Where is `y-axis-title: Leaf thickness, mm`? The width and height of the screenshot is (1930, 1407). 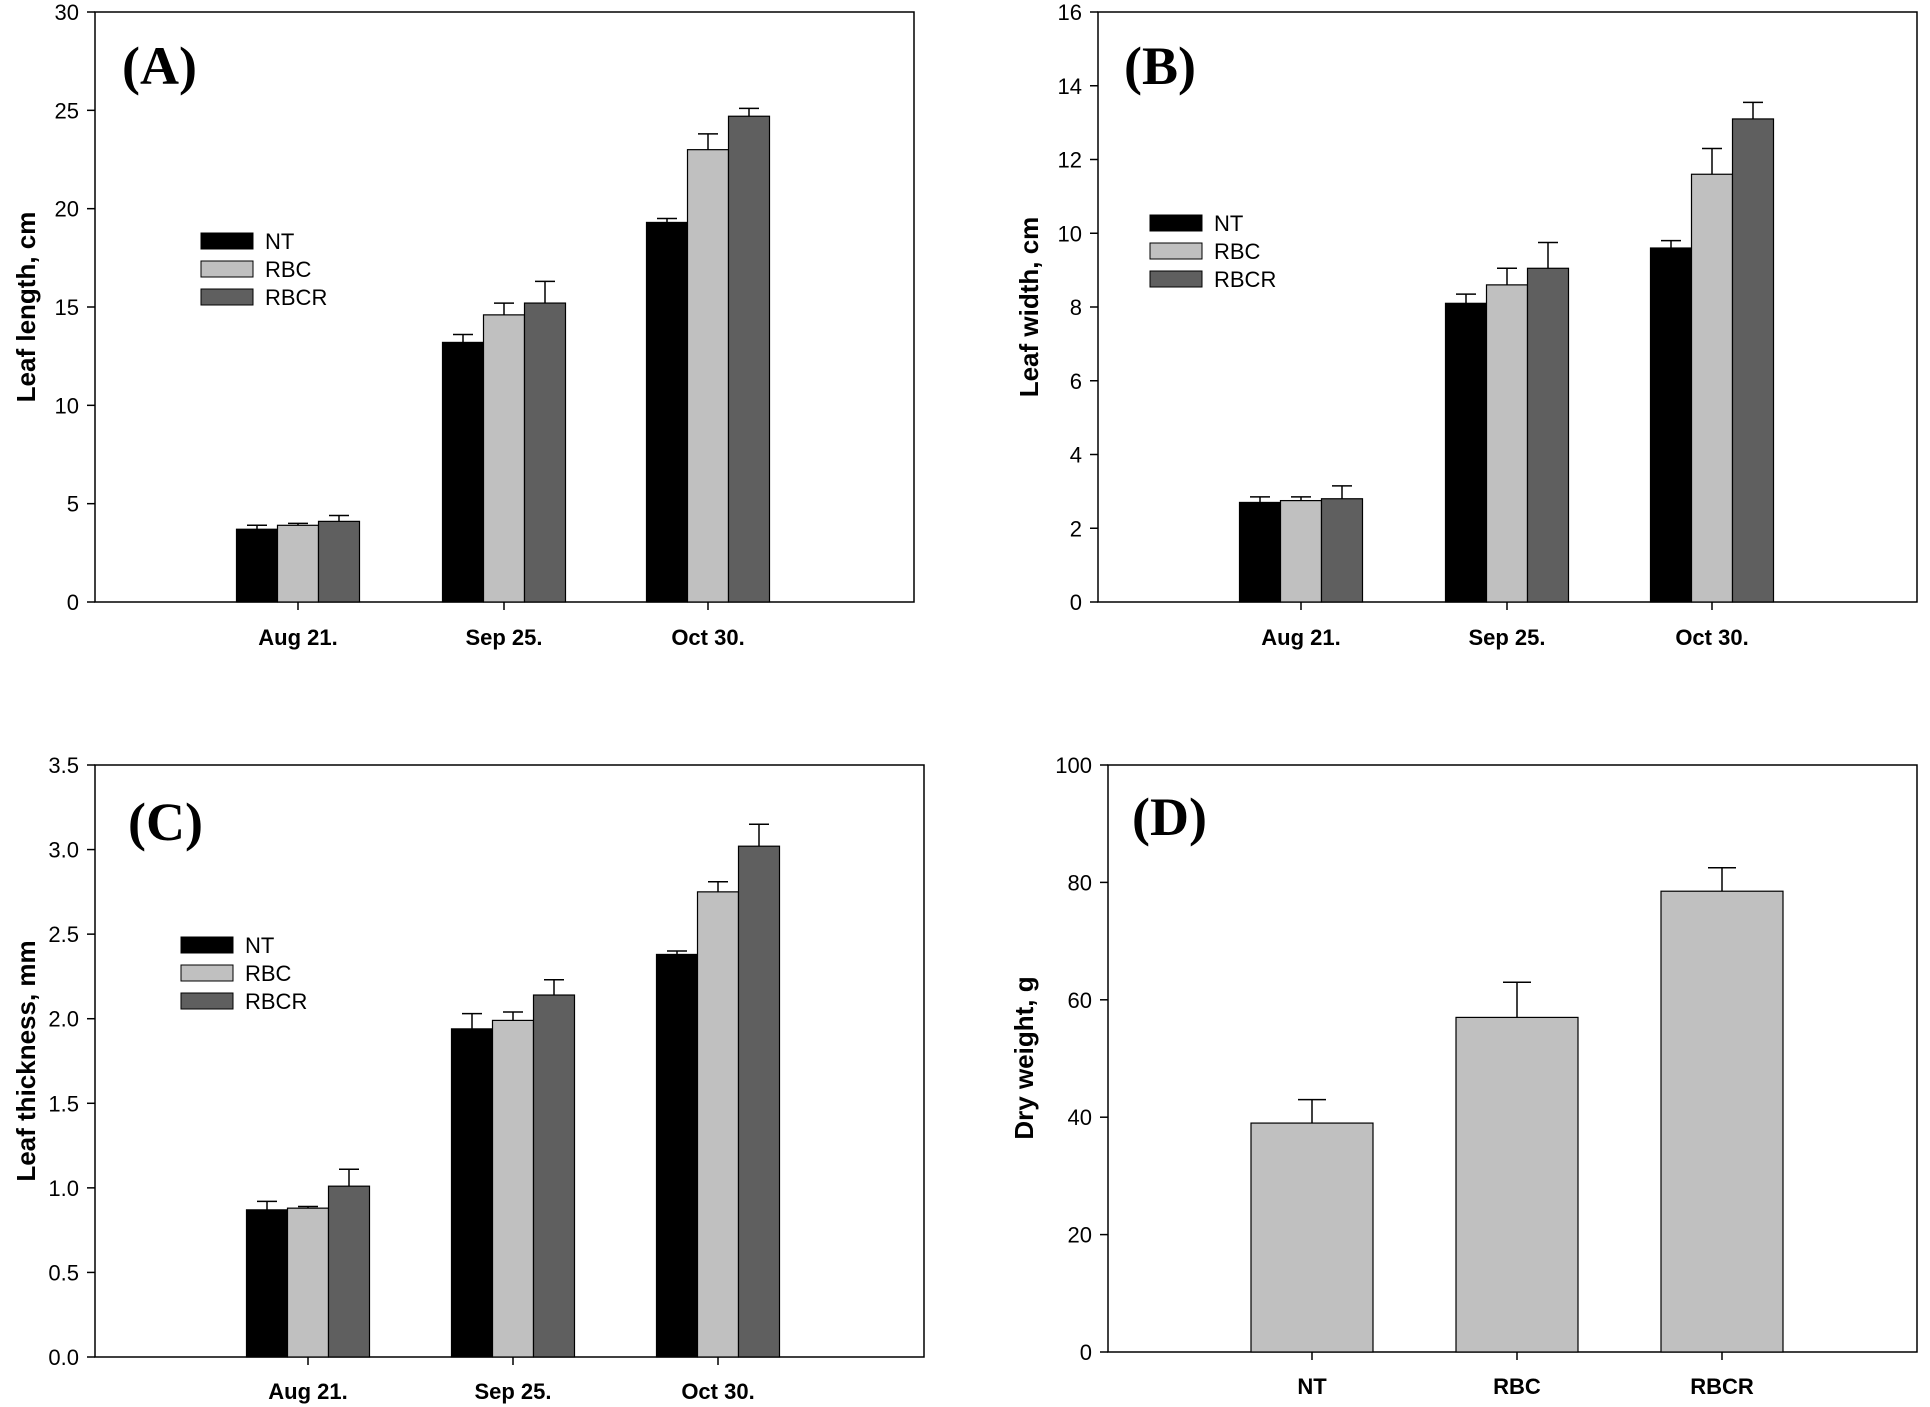 y-axis-title: Leaf thickness, mm is located at coordinates (26, 1060).